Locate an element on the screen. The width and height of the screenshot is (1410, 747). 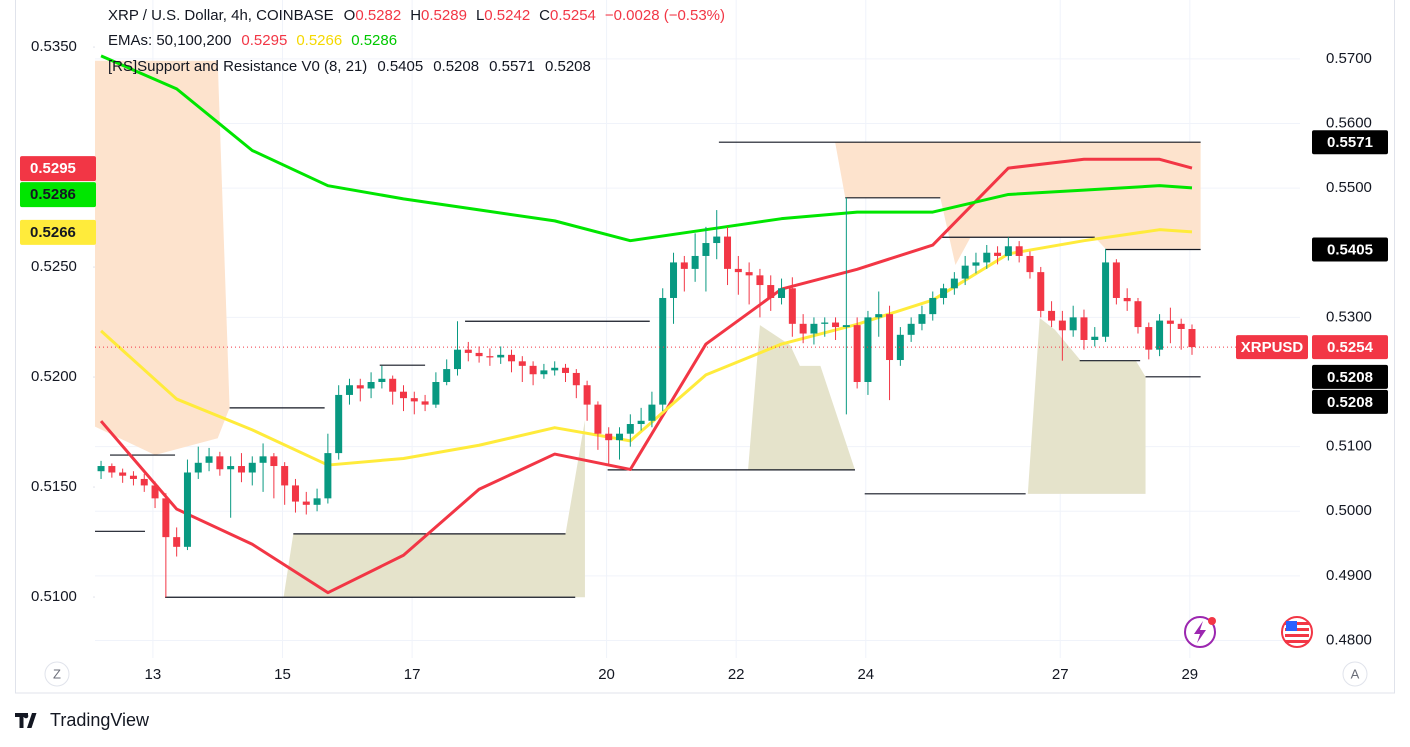
ema-badge-label: 0.5295 is located at coordinates (53, 168).